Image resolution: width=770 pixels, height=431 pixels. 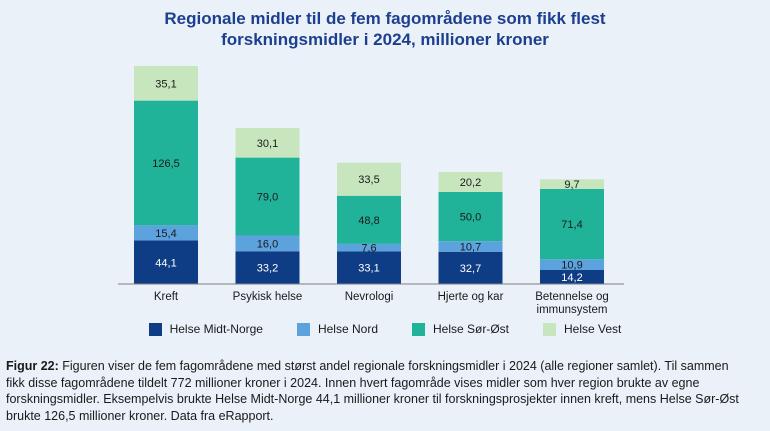 I want to click on data-label: 79,0, so click(x=267, y=198).